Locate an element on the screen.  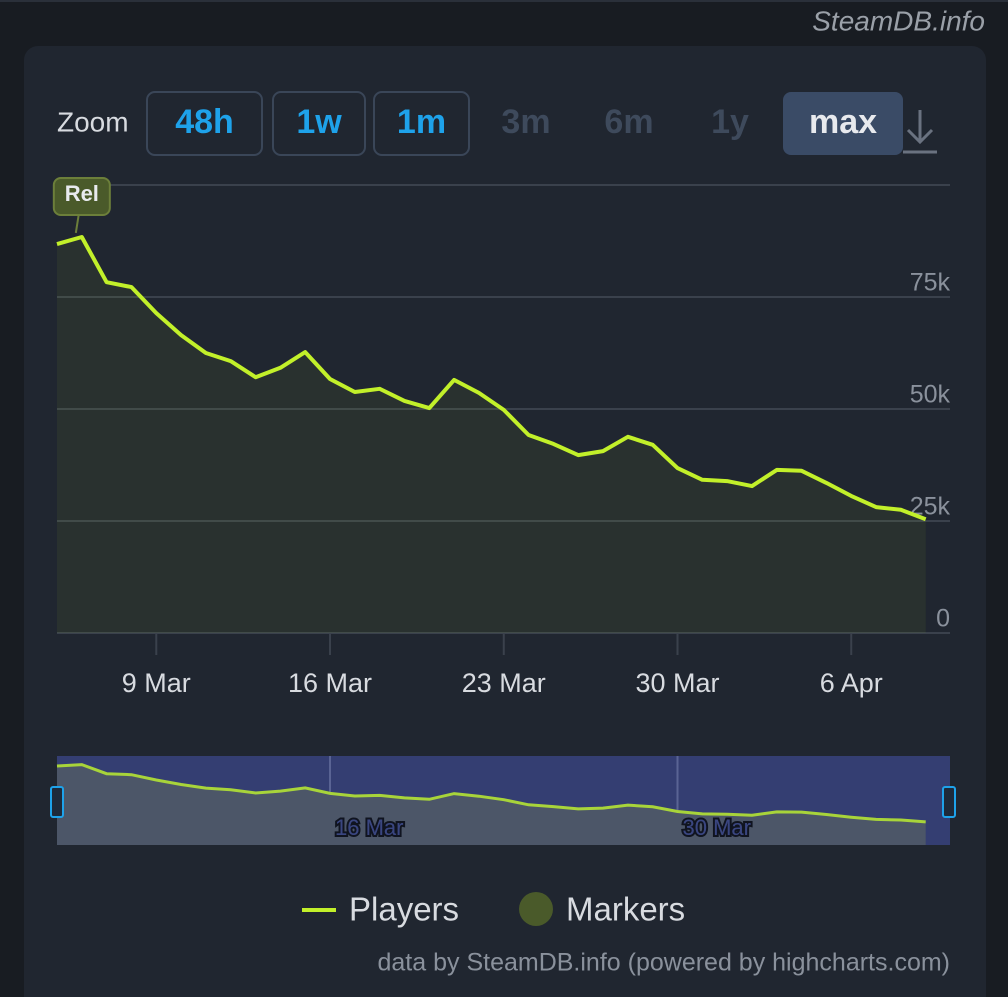
legend-marker is located at coordinates (536, 909).